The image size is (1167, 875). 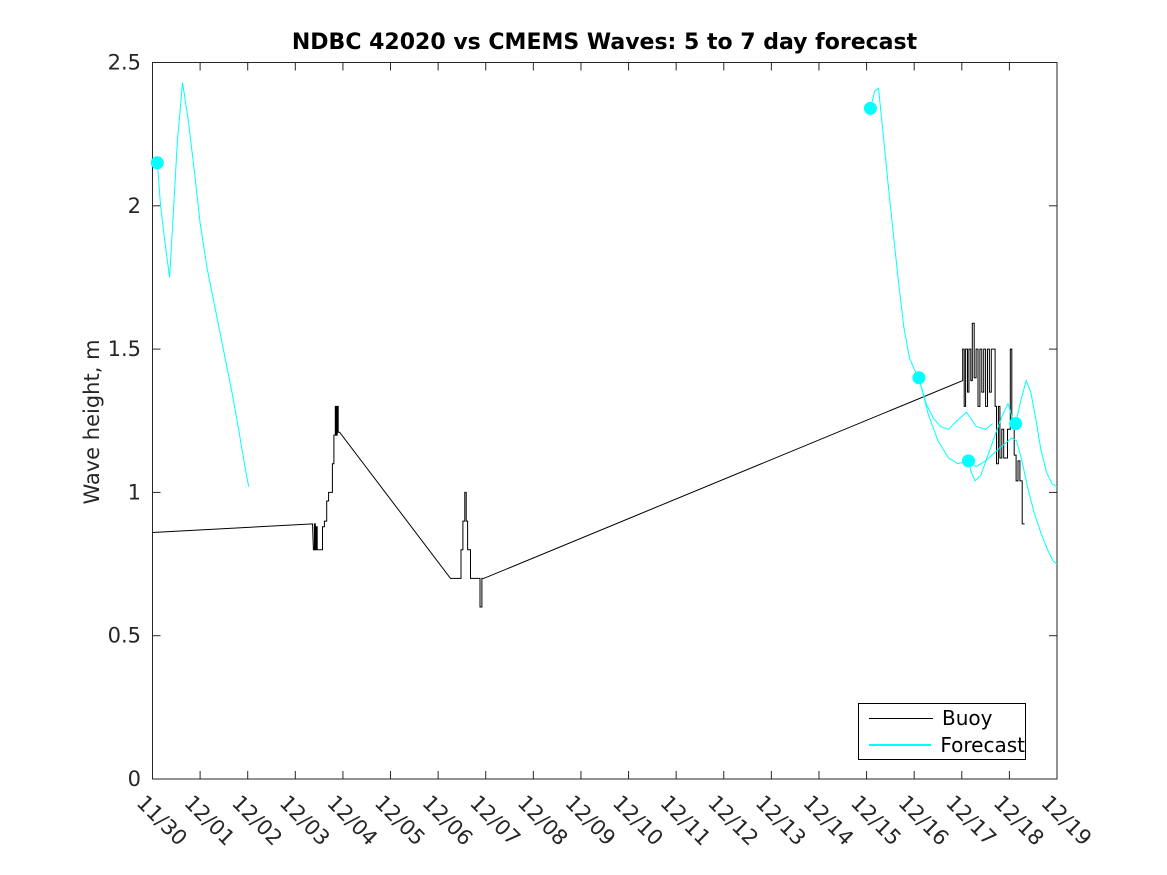 I want to click on x-tick-label: 12/18, so click(x=1019, y=821).